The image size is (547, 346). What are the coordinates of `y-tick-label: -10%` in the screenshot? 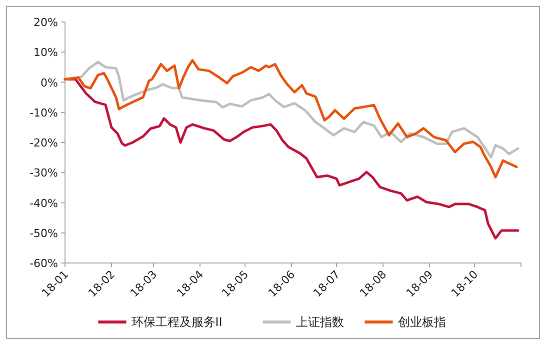 It's located at (44, 113).